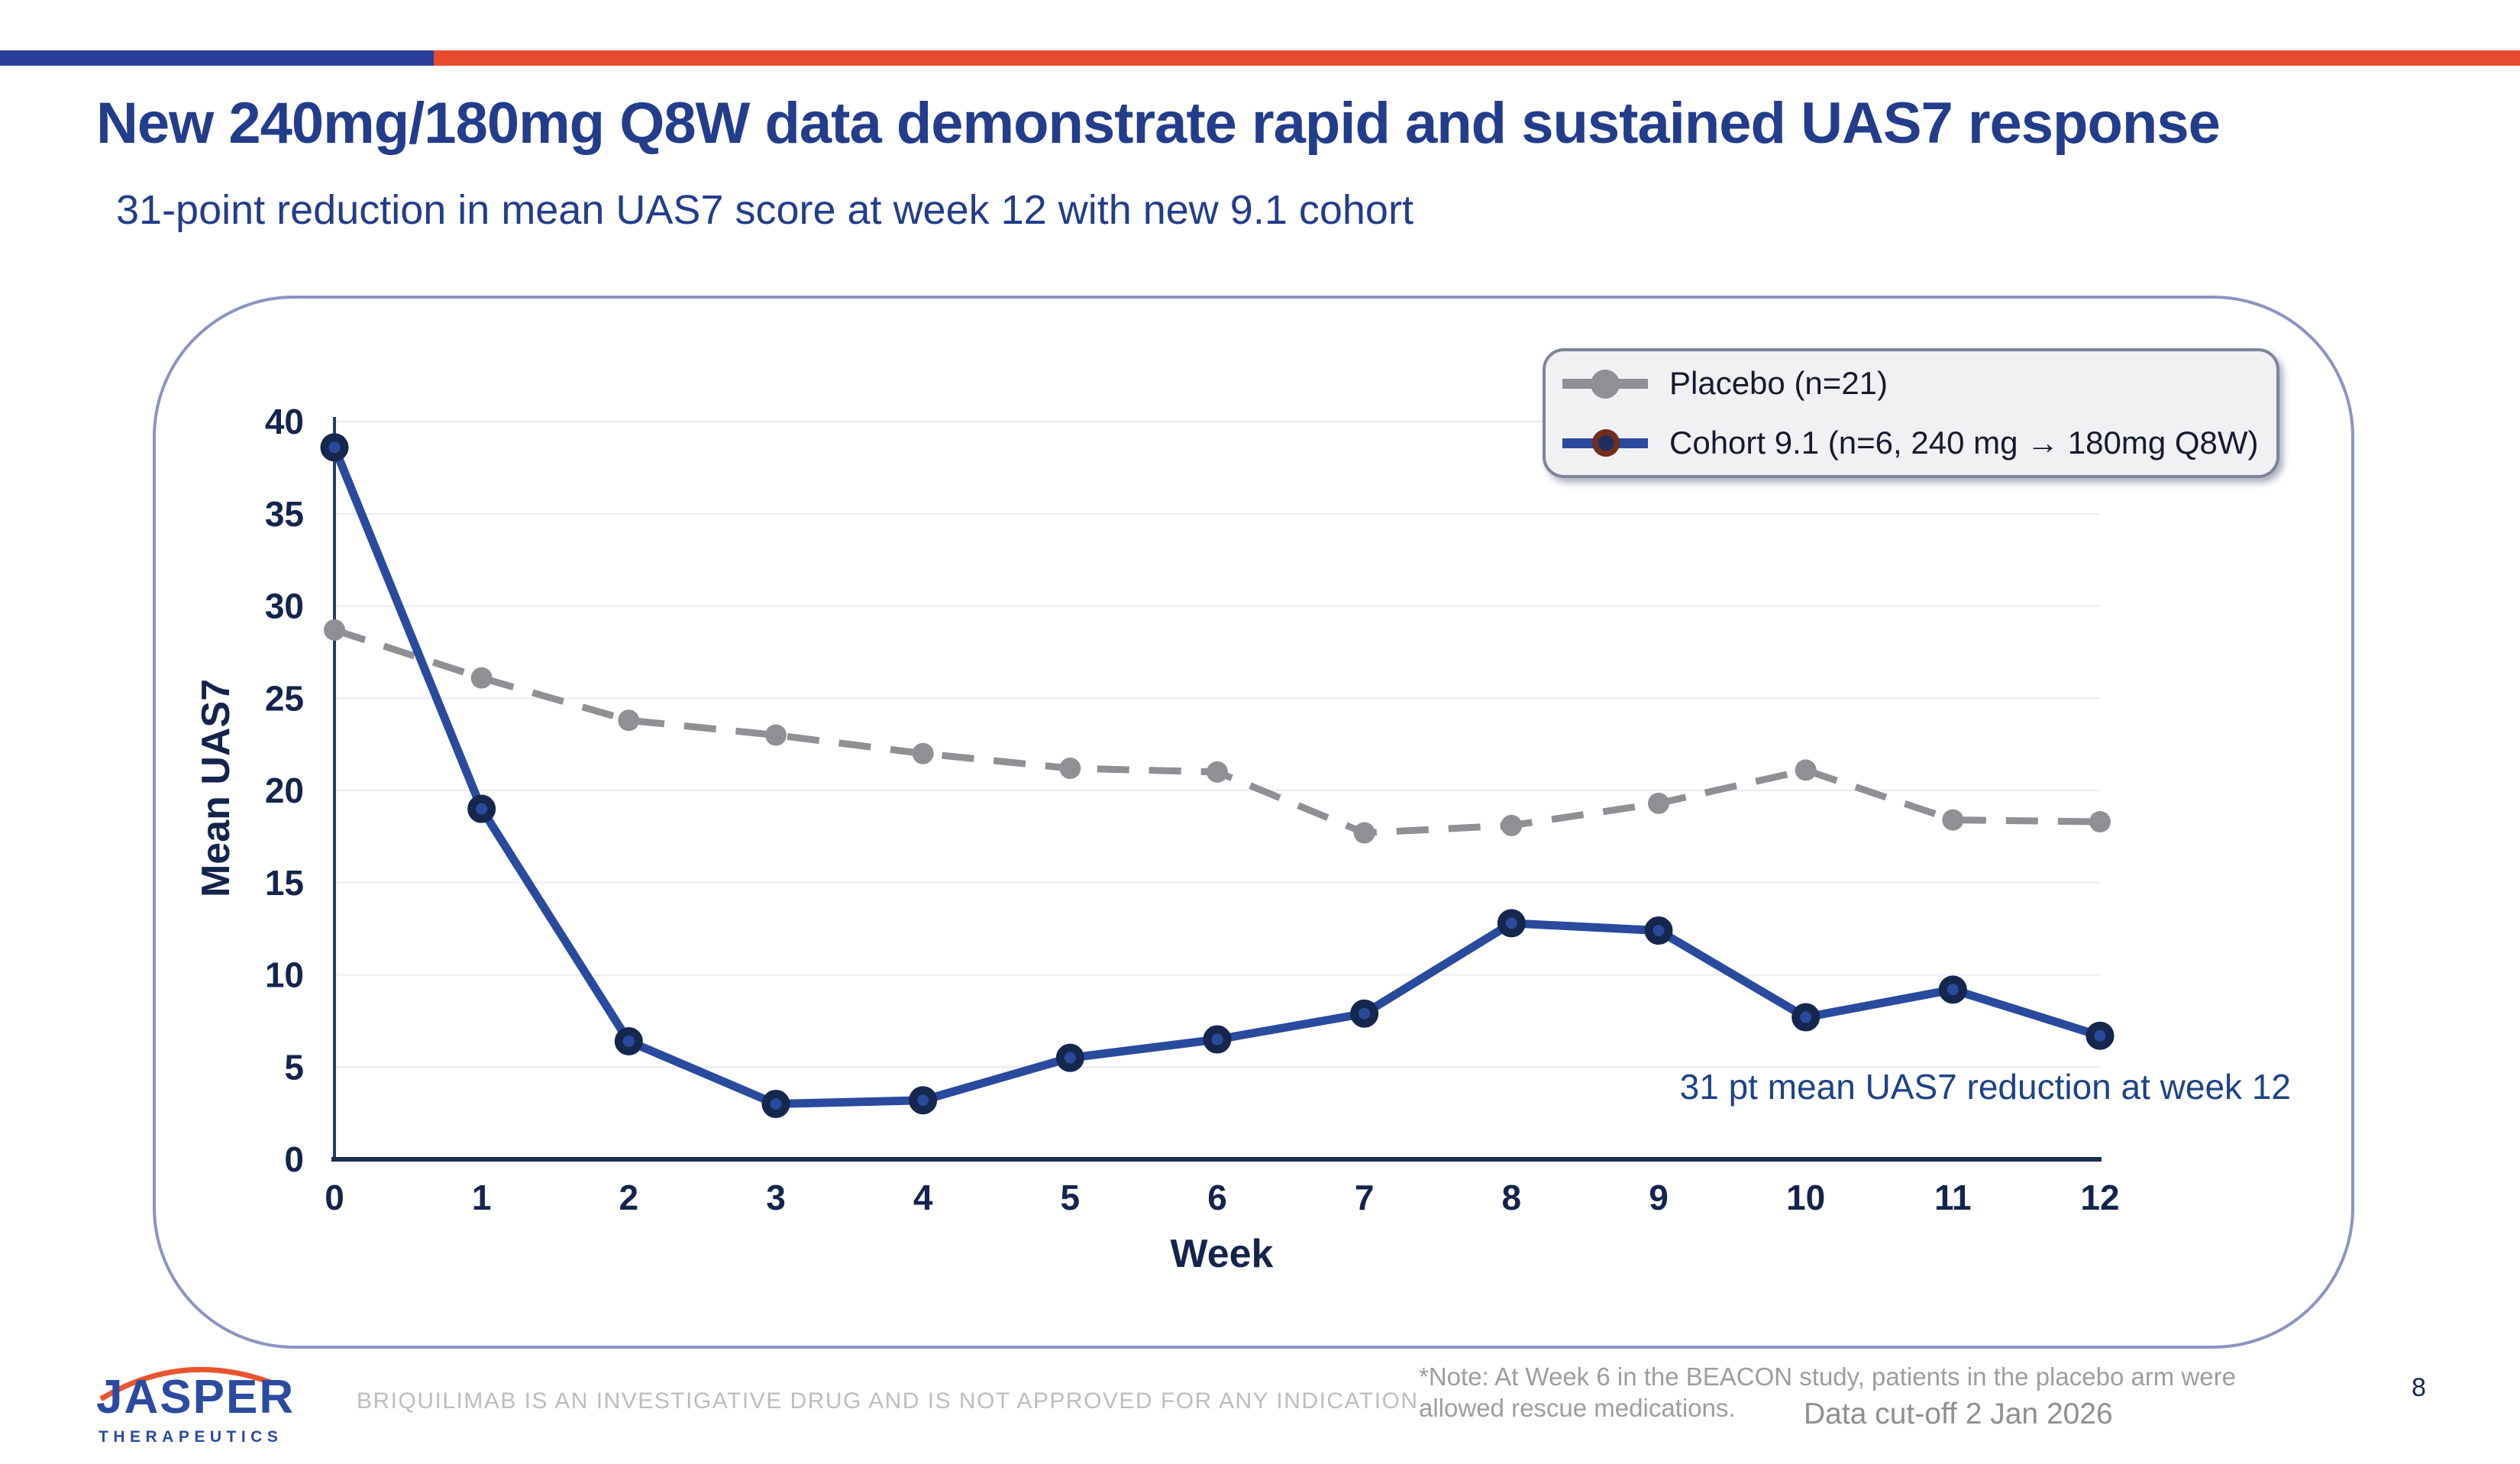 The width and height of the screenshot is (2520, 1464). Describe the element at coordinates (1953, 1197) in the screenshot. I see `x-tick-label: 11` at that location.